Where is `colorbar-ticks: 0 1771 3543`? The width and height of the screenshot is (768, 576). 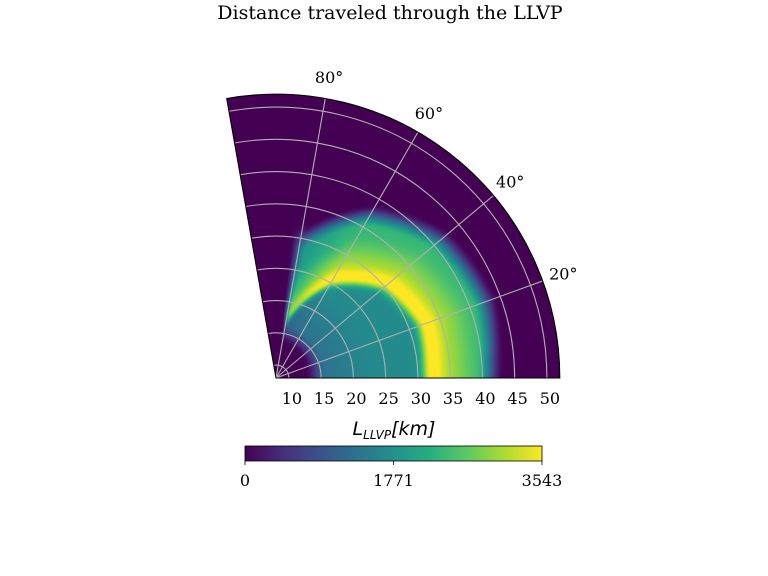
colorbar-ticks: 0 1771 3543 is located at coordinates (401, 475).